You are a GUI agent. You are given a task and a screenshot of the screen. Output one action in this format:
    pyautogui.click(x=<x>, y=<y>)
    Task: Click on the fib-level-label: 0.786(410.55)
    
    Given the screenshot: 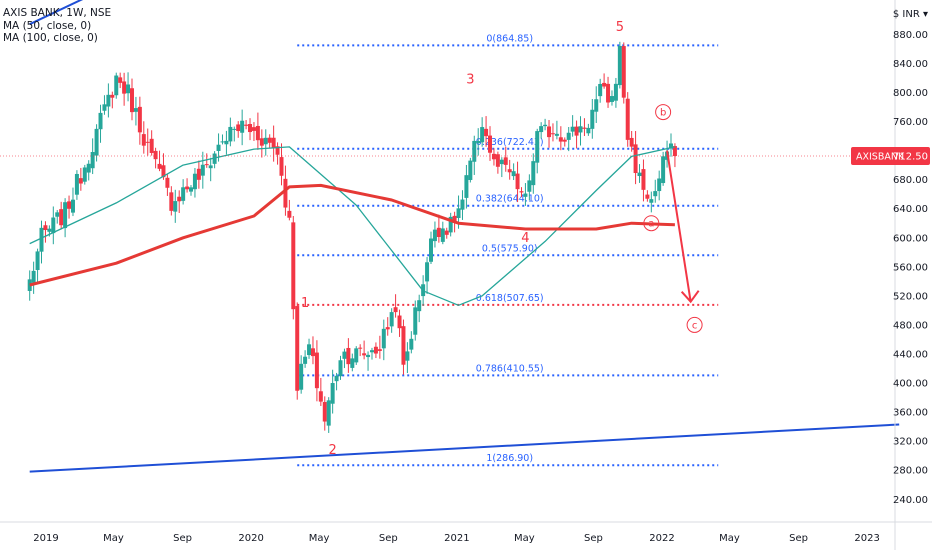 What is the action you would take?
    pyautogui.click(x=510, y=368)
    